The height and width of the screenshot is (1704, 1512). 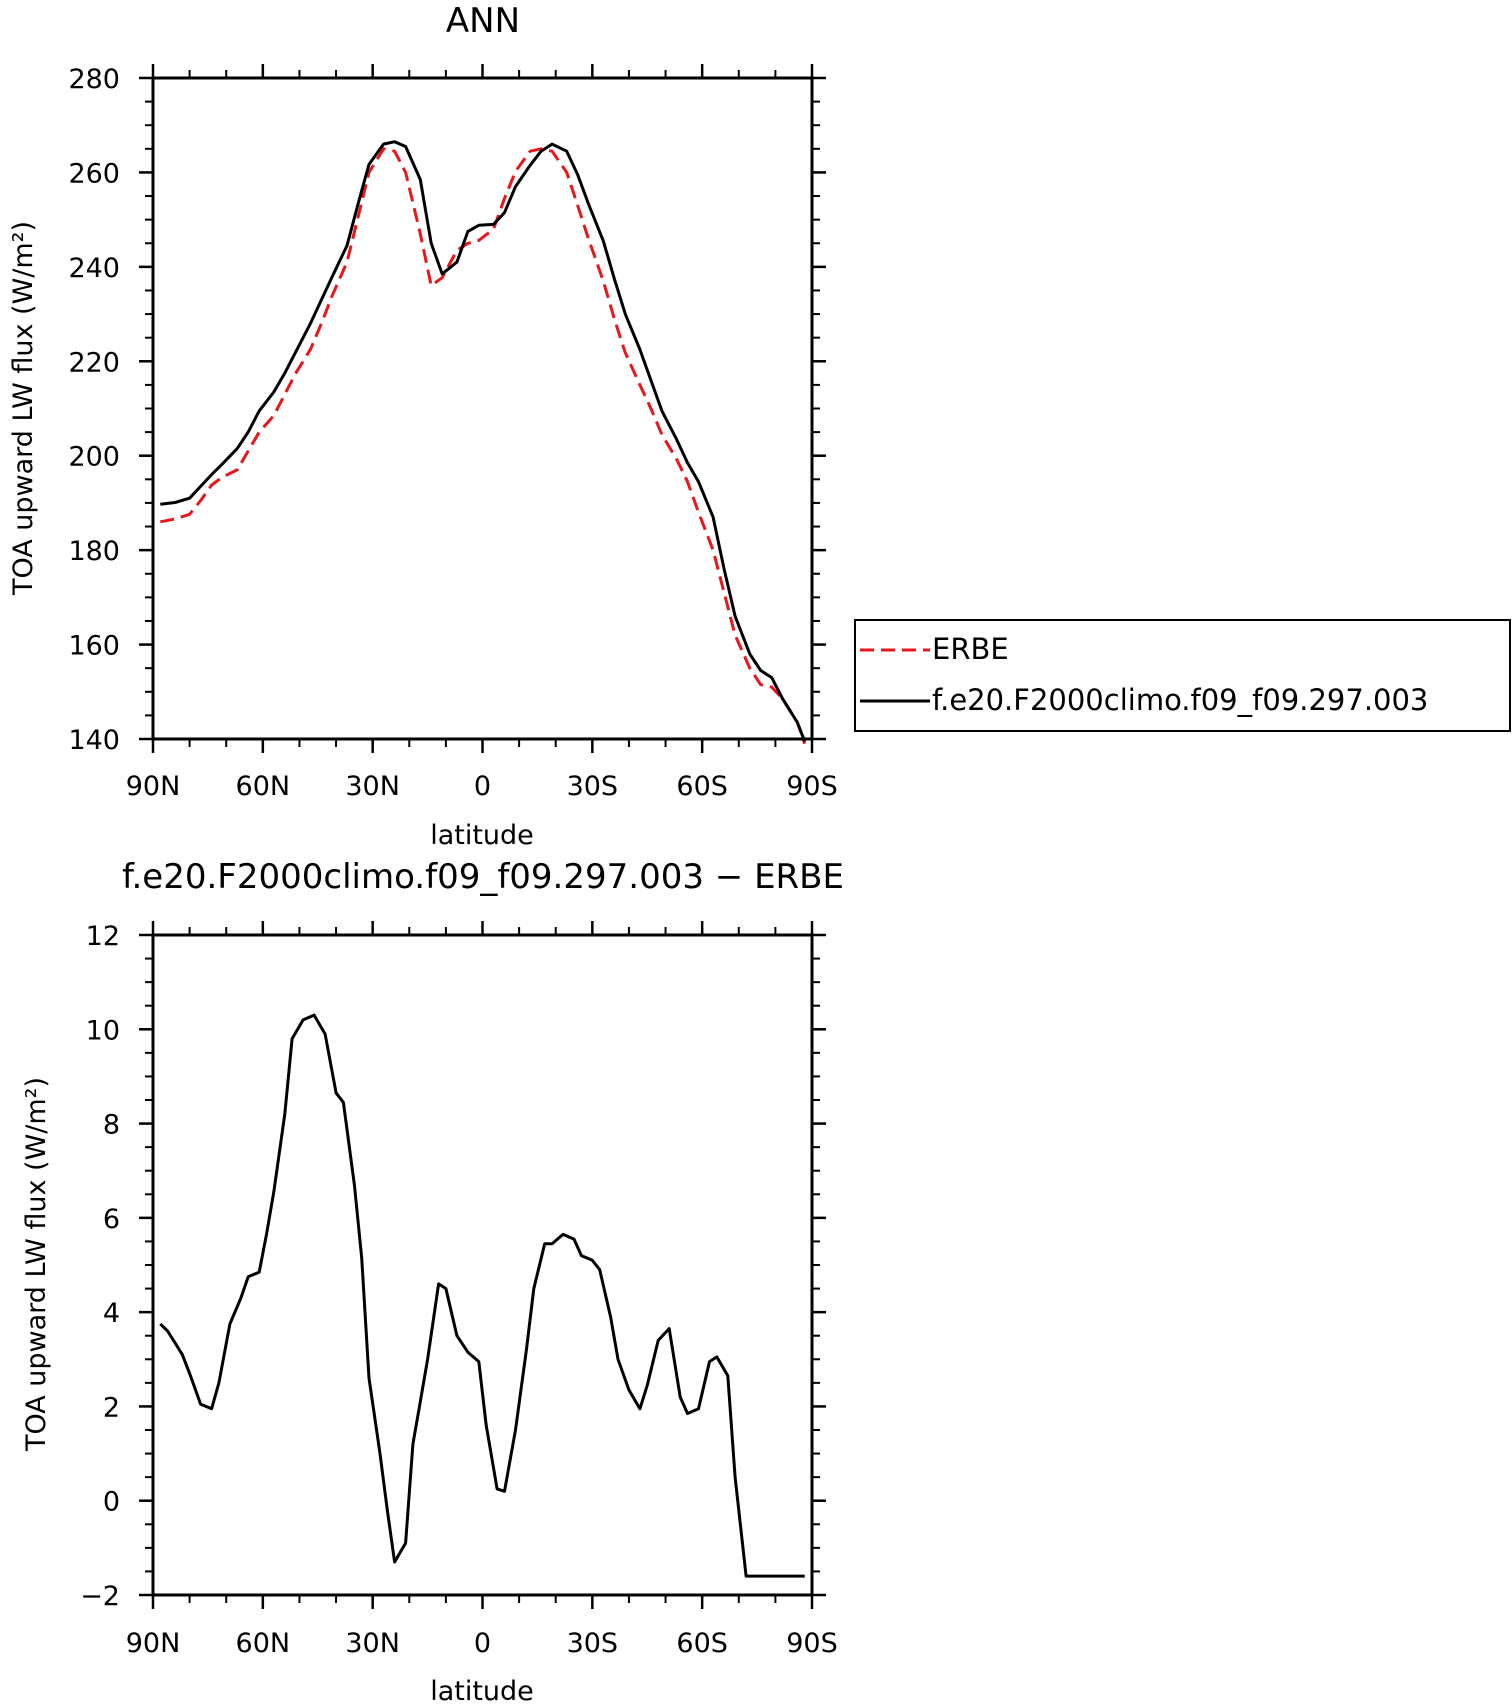 What do you see at coordinates (94, 740) in the screenshot?
I see `y-tick-label: 140` at bounding box center [94, 740].